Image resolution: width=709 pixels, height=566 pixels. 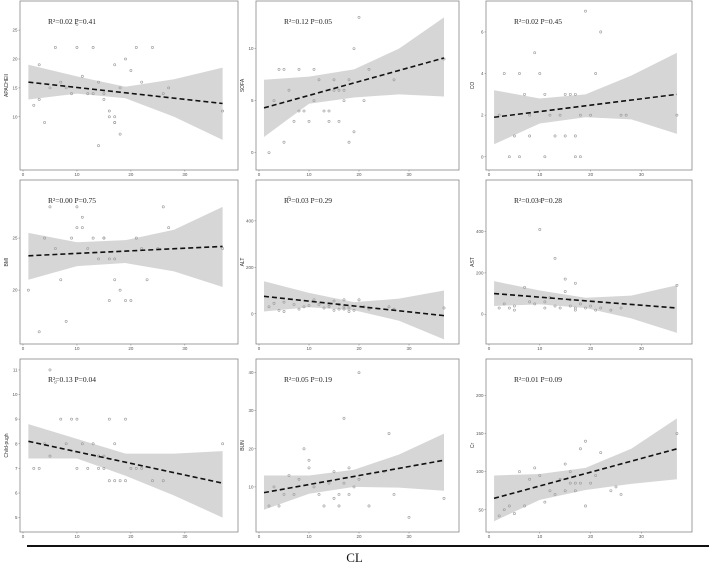 What do you see at coordinates (72, 379) in the screenshot?
I see `stats-annotation: R²=0.13 P=0.04` at bounding box center [72, 379].